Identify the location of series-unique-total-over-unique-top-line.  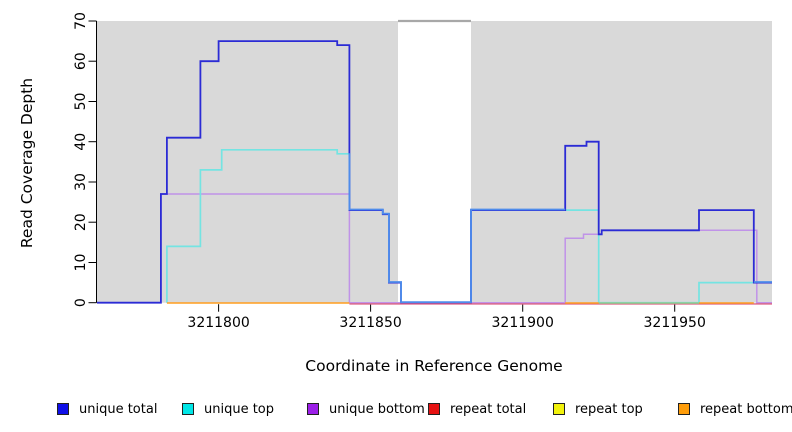
(457, 228).